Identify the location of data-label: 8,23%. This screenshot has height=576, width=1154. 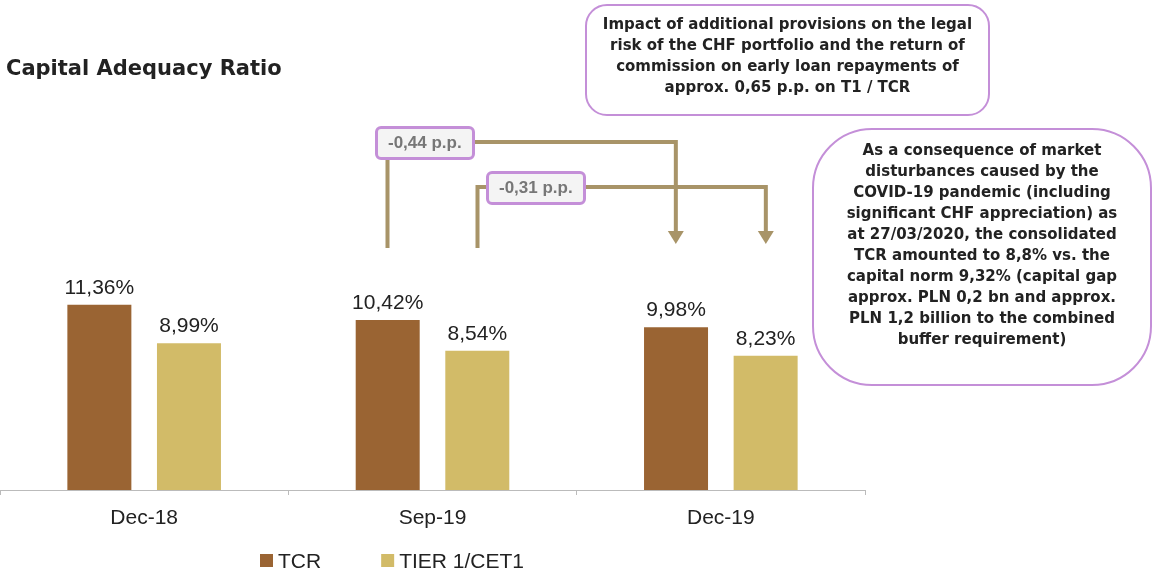
(765, 337).